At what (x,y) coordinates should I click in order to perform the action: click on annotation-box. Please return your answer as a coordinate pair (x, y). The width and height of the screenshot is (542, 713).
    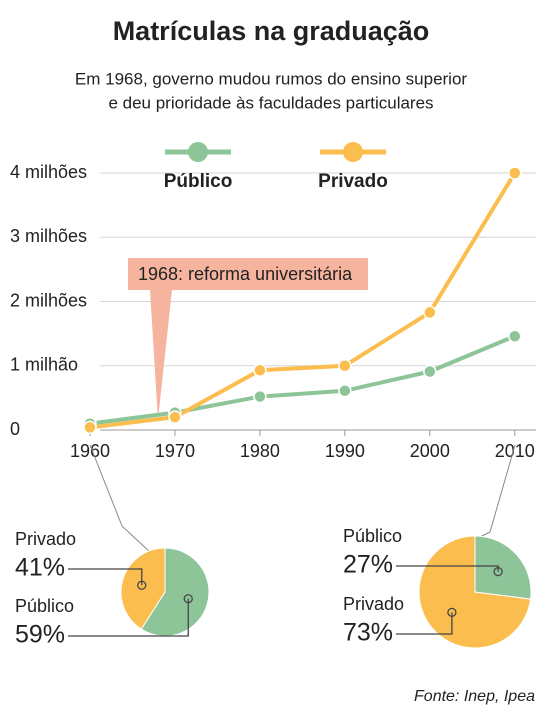
    Looking at the image, I should click on (248, 274).